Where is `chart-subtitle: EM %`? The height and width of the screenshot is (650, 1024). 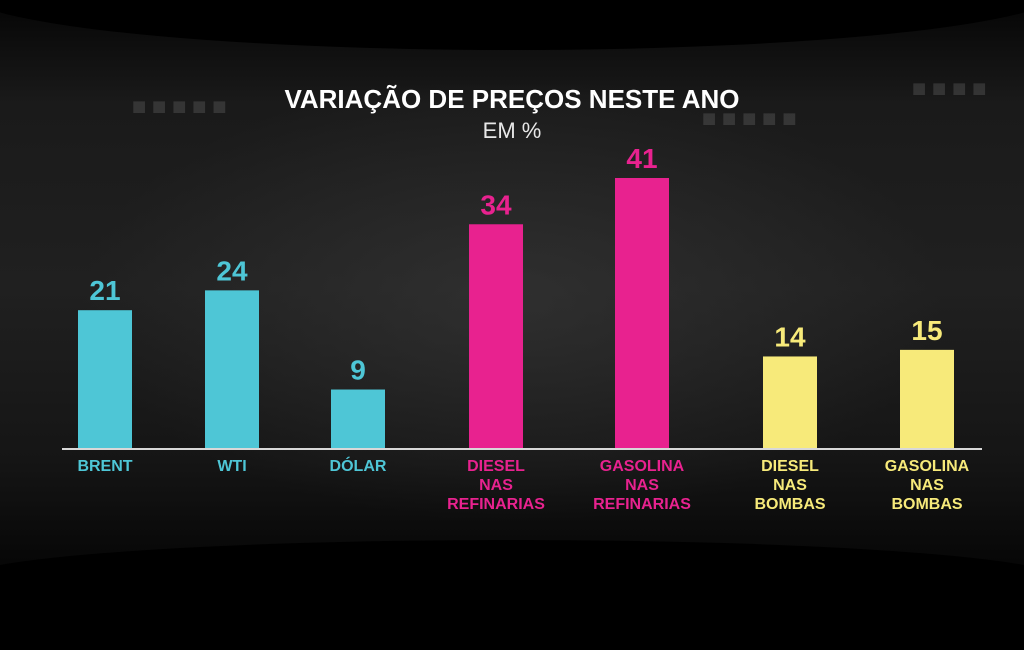 chart-subtitle: EM % is located at coordinates (512, 130).